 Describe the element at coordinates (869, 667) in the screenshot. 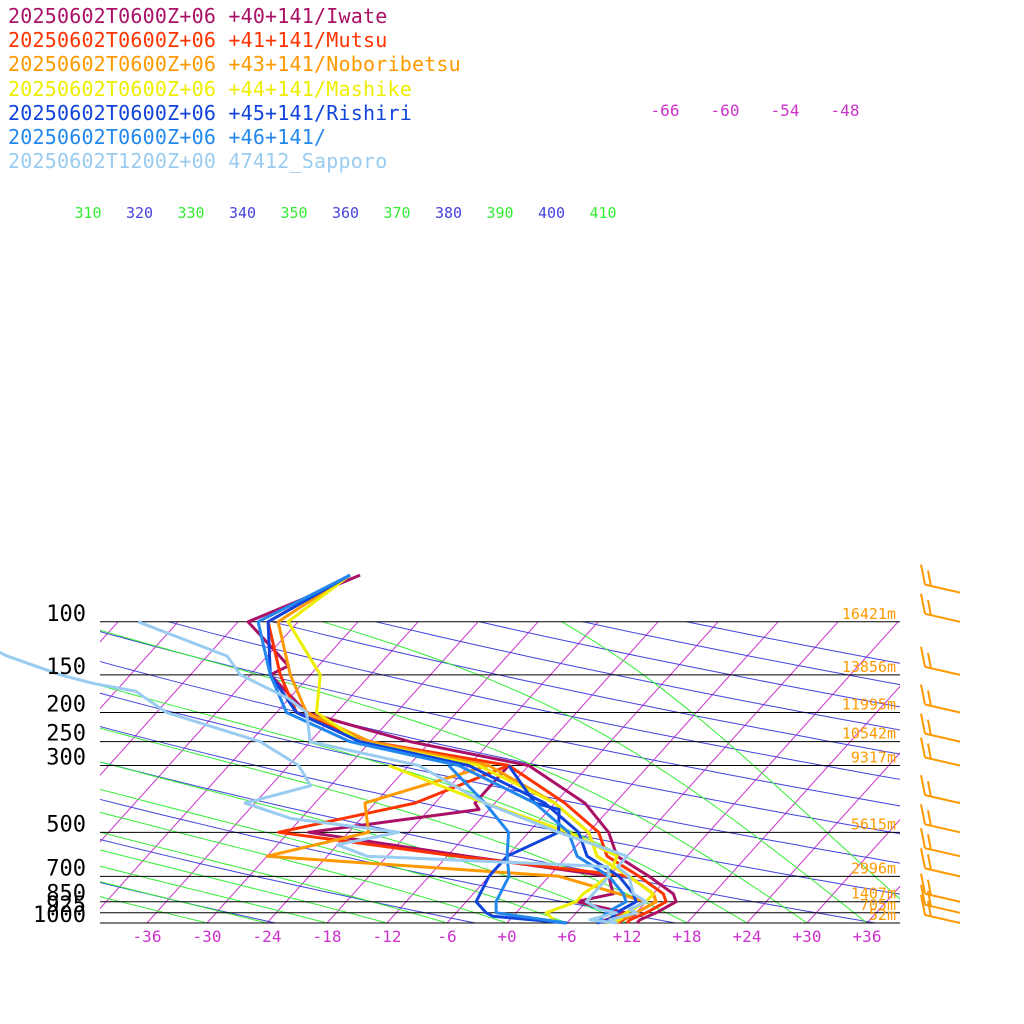

I see `height-label: 13856m` at that location.